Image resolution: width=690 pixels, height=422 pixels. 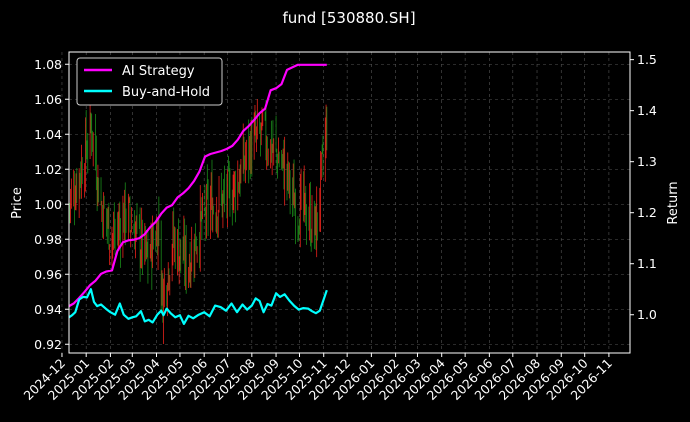 I want to click on right-y-tick-label: 1.4, so click(x=647, y=110).